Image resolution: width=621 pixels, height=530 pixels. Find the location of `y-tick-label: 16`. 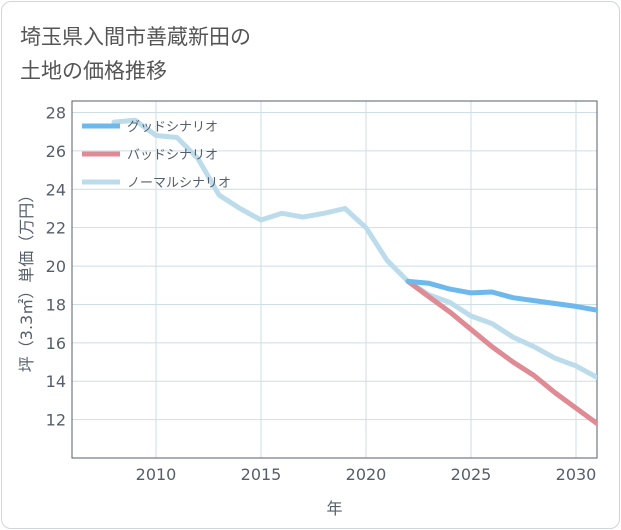

y-tick-label: 16 is located at coordinates (56, 343).